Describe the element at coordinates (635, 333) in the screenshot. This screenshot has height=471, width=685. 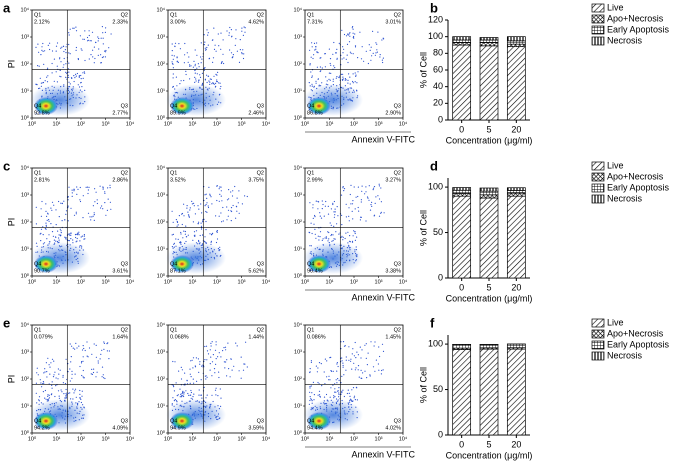
I see `legend-label: Apo+Necrosis` at that location.